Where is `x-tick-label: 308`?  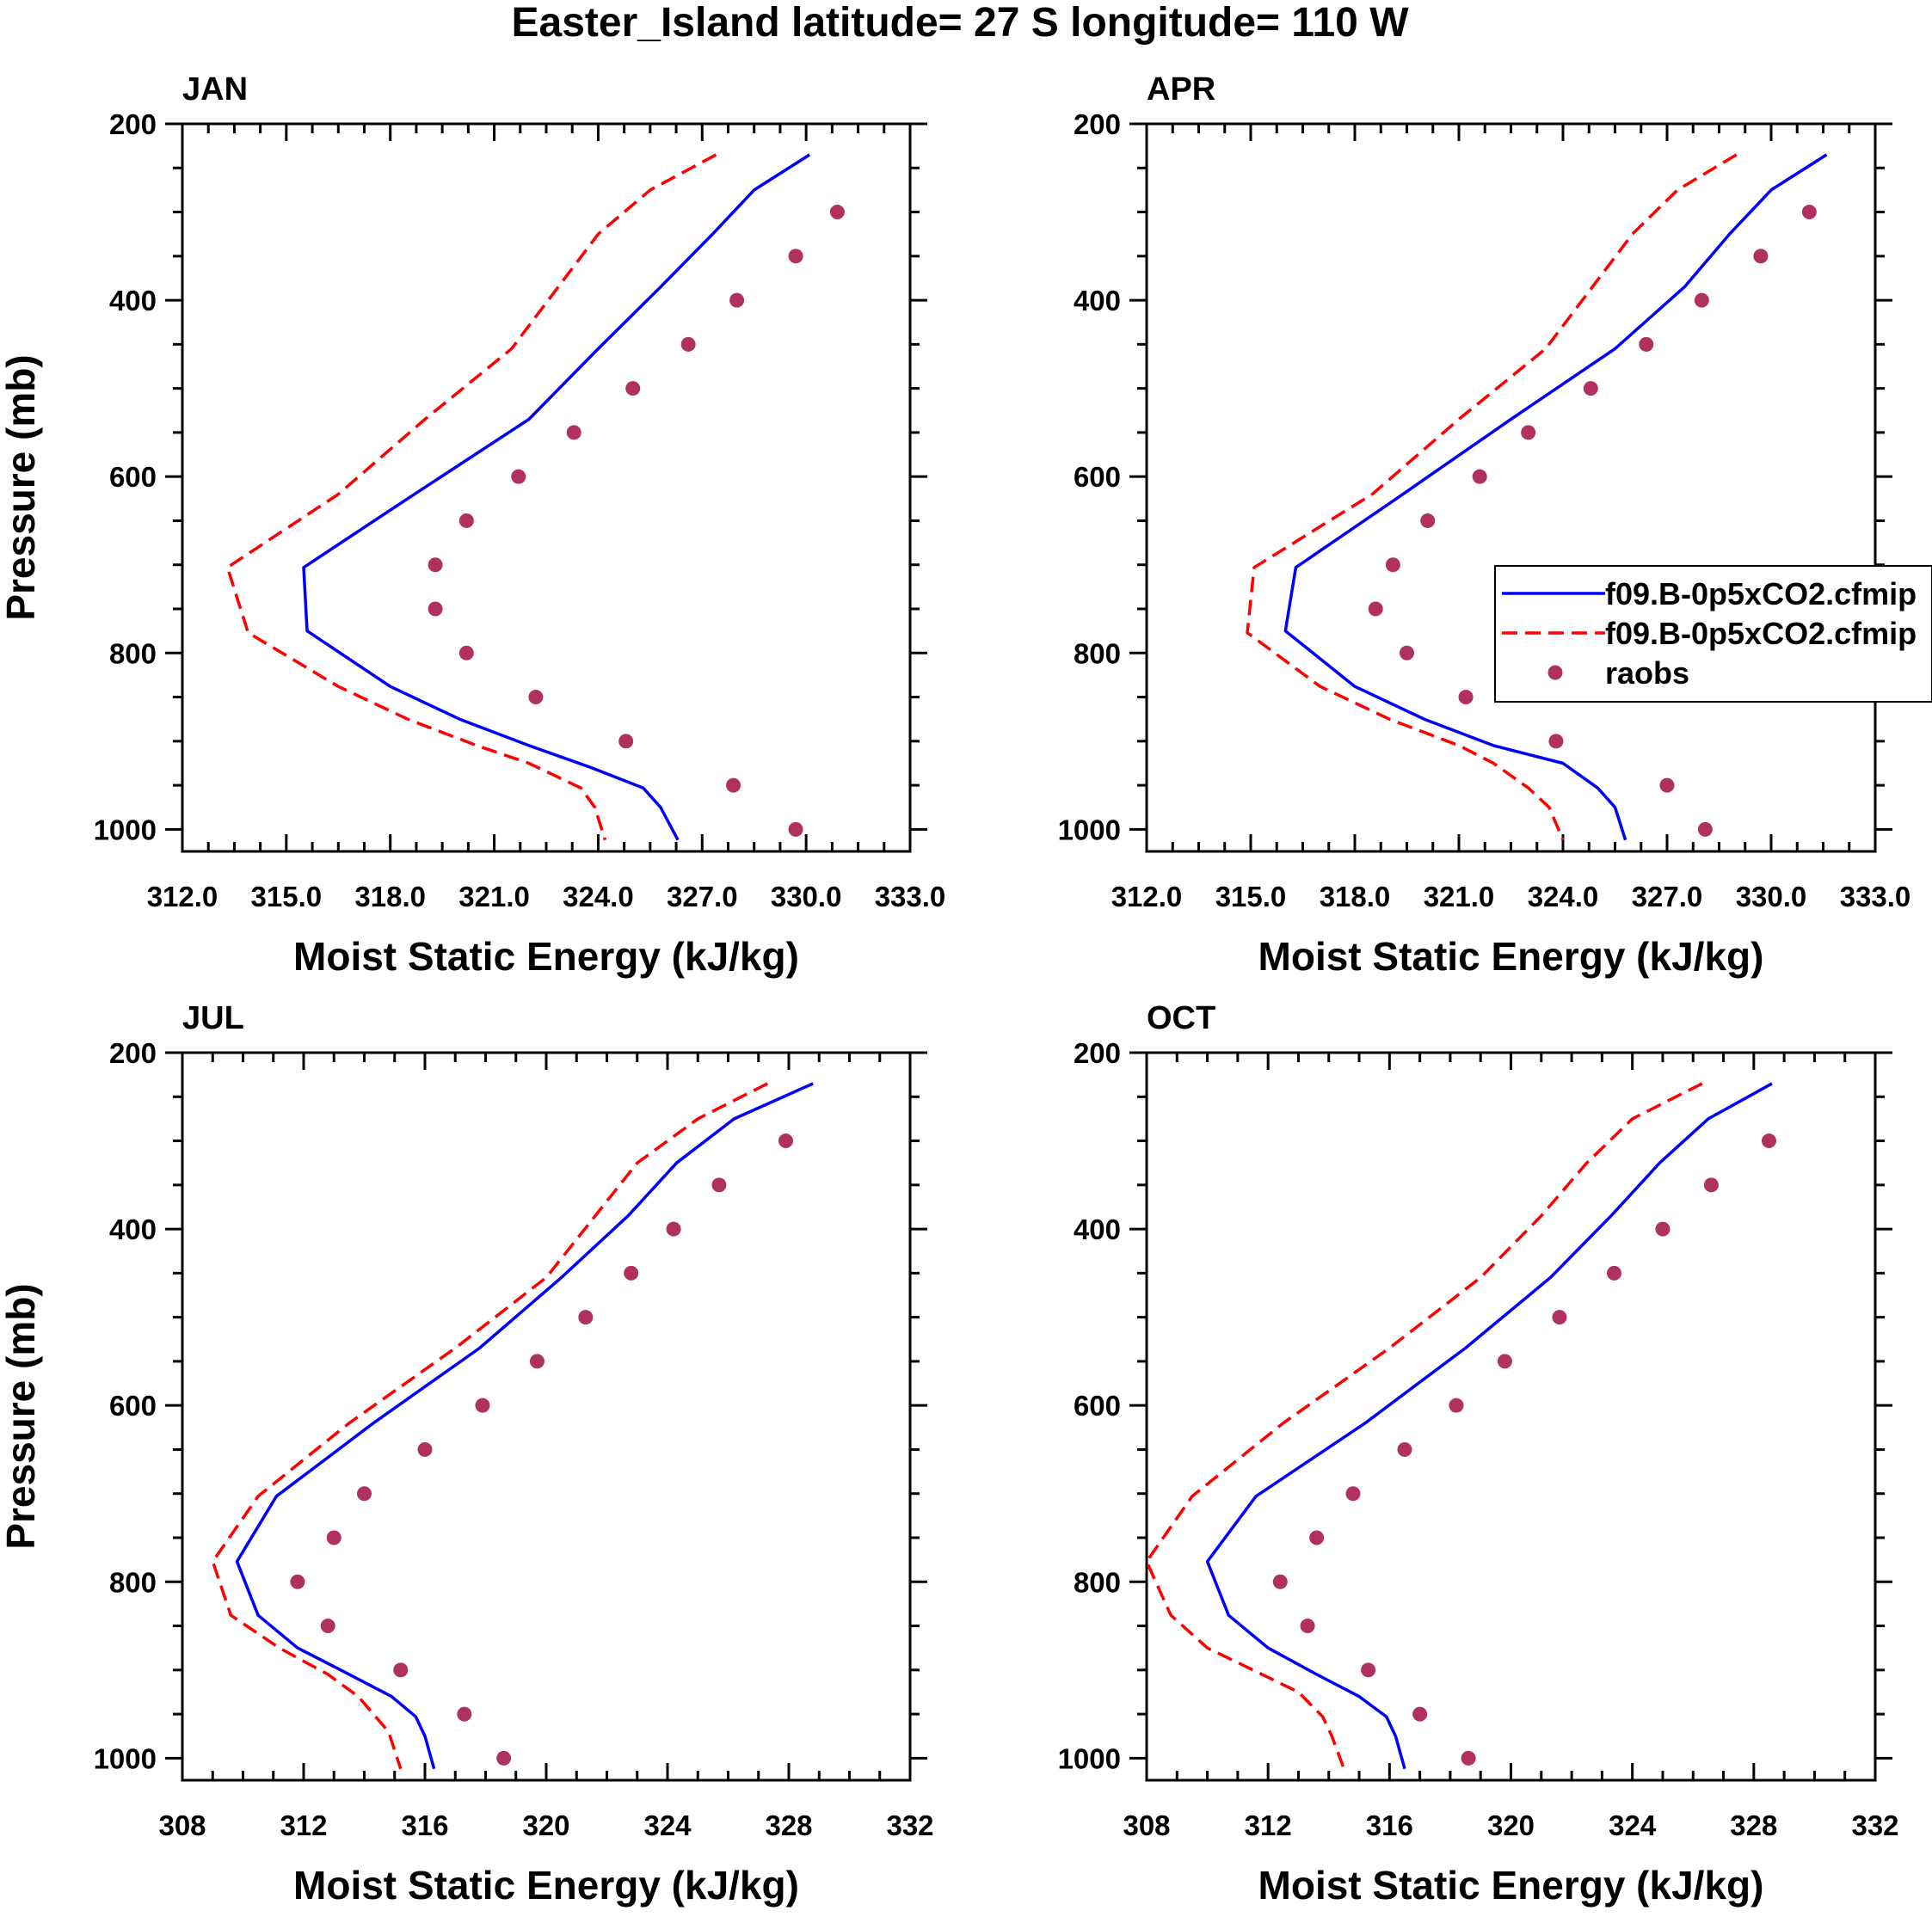 x-tick-label: 308 is located at coordinates (182, 1825).